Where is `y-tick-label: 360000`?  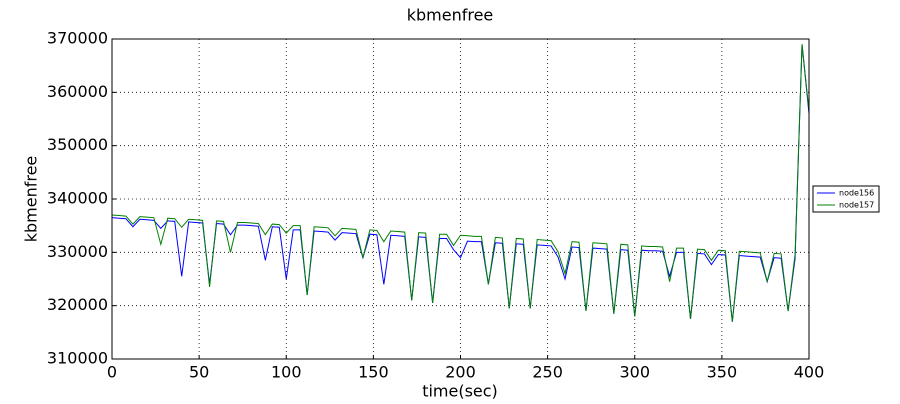 y-tick-label: 360000 is located at coordinates (77, 91).